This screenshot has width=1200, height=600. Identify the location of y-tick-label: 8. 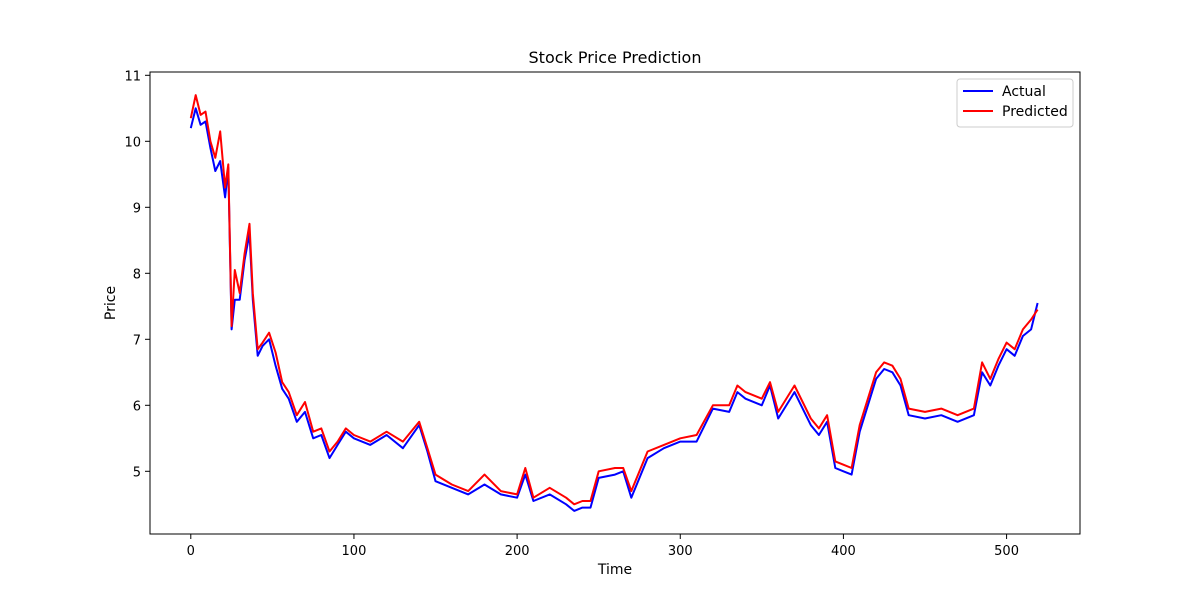
(137, 274).